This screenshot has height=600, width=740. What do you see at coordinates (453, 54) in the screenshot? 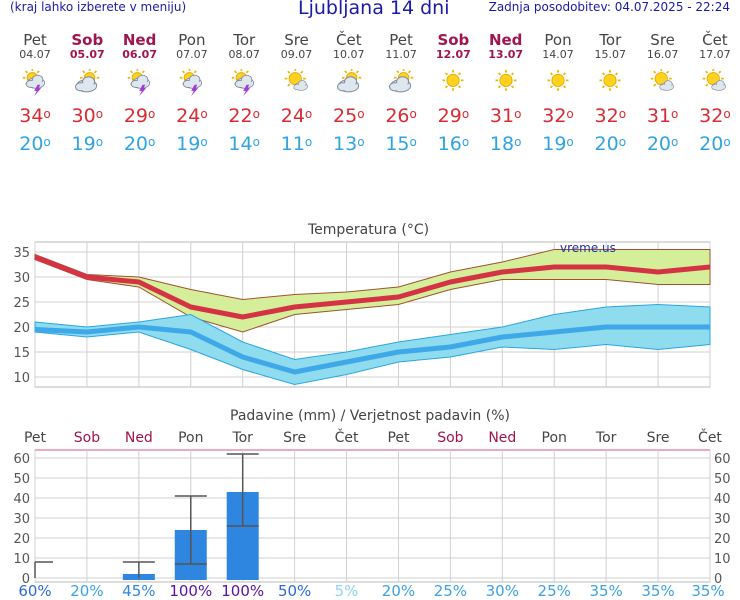
I see `day-date: 12.07` at bounding box center [453, 54].